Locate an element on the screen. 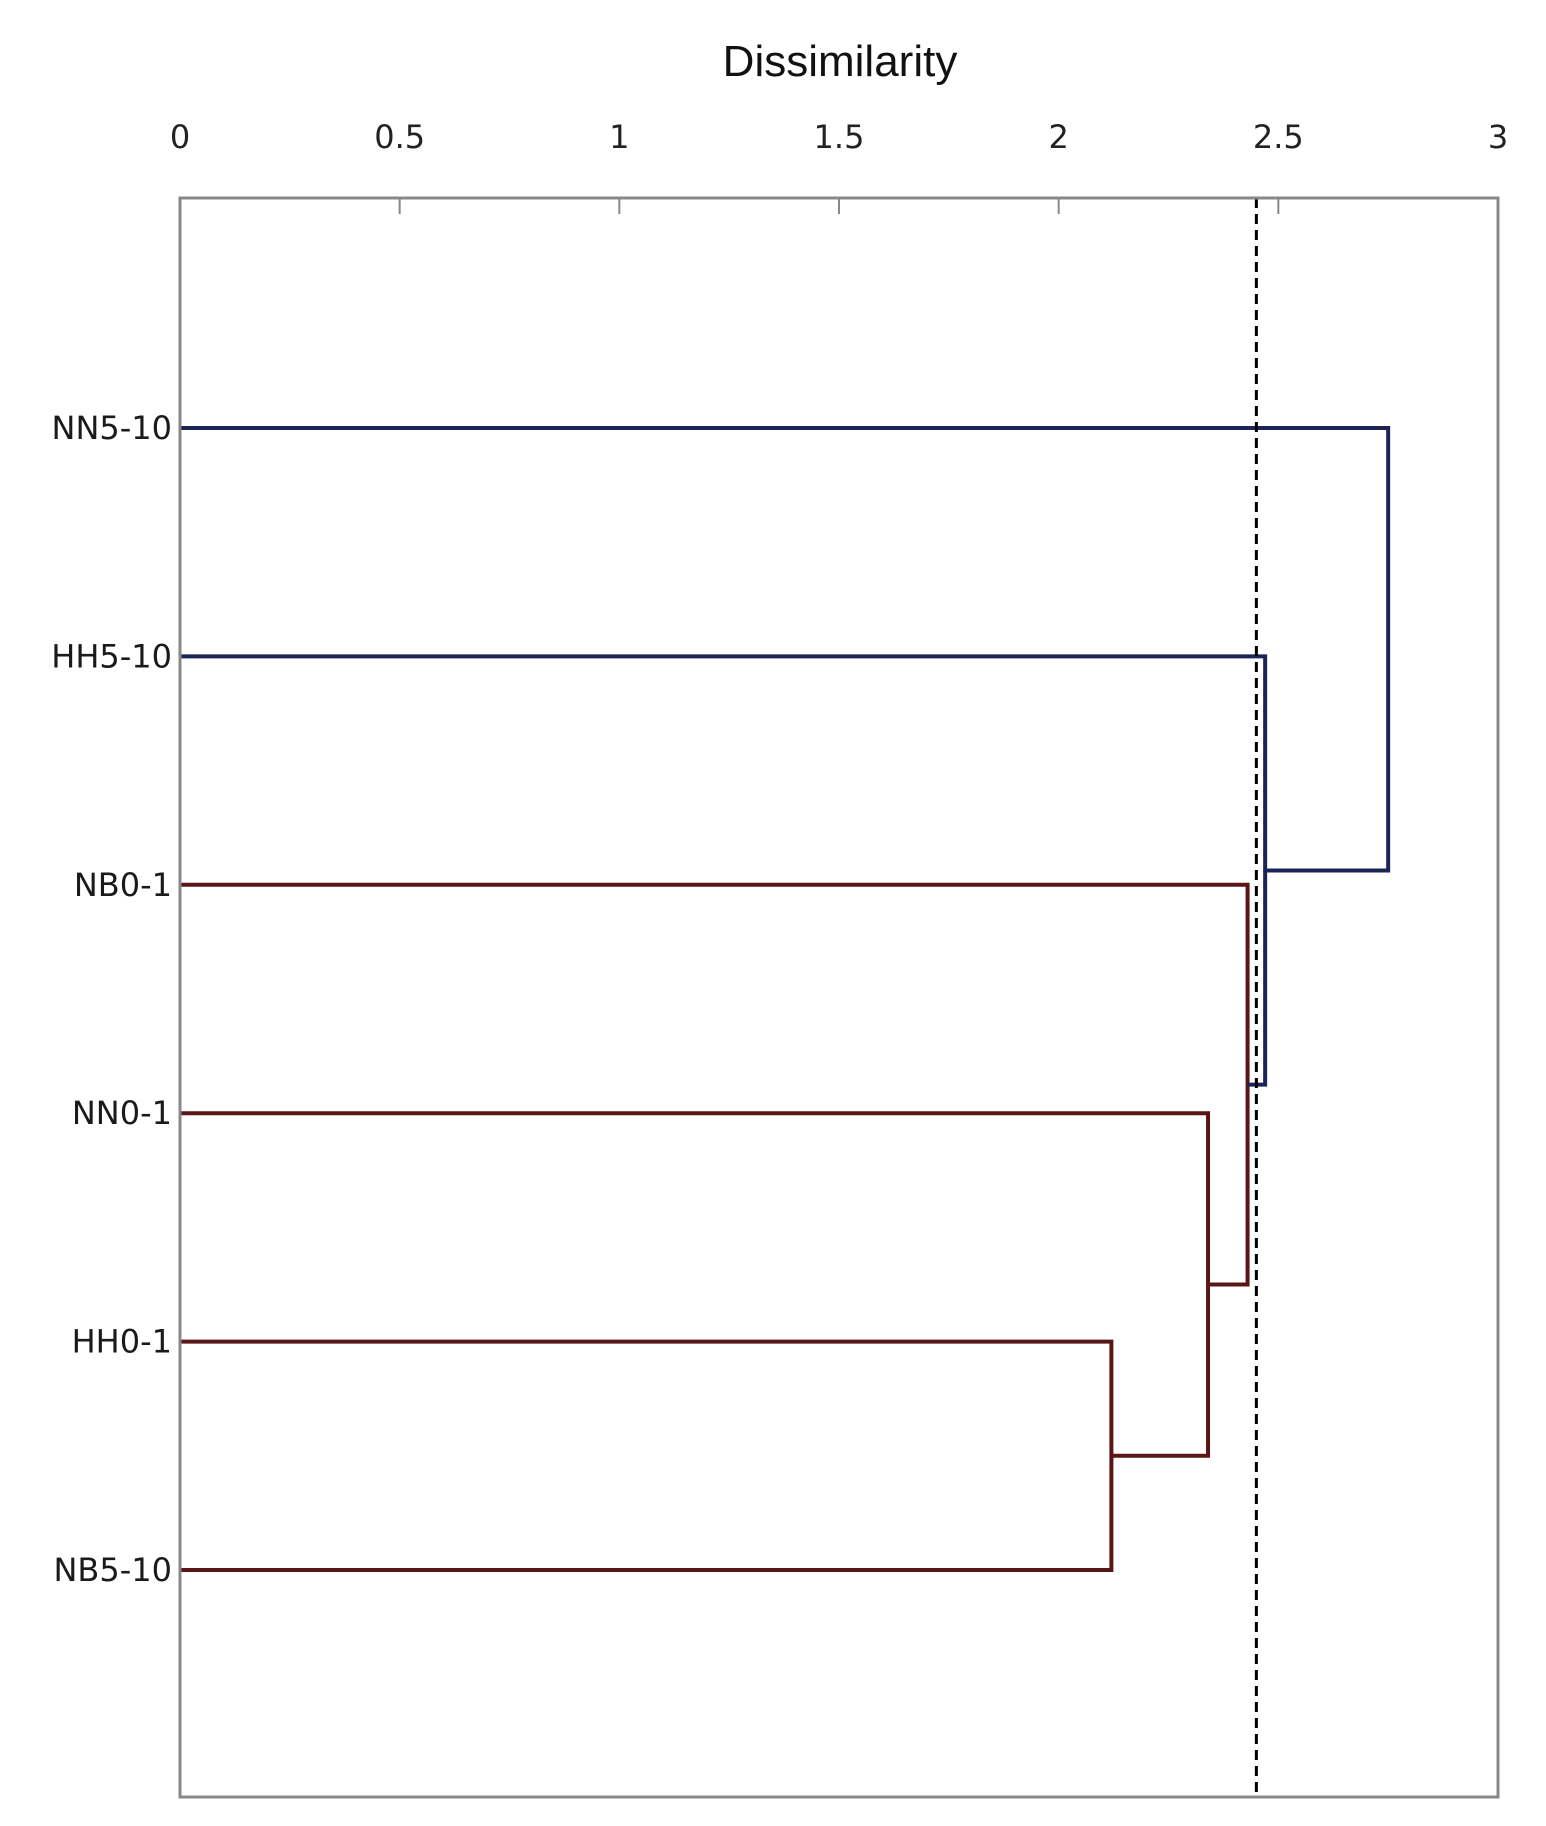 This screenshot has height=1826, width=1546. leaf-labels: NN5-10 HH5-10 NB0-1 NN0-1 HH0-1 NB5-10 is located at coordinates (111, 999).